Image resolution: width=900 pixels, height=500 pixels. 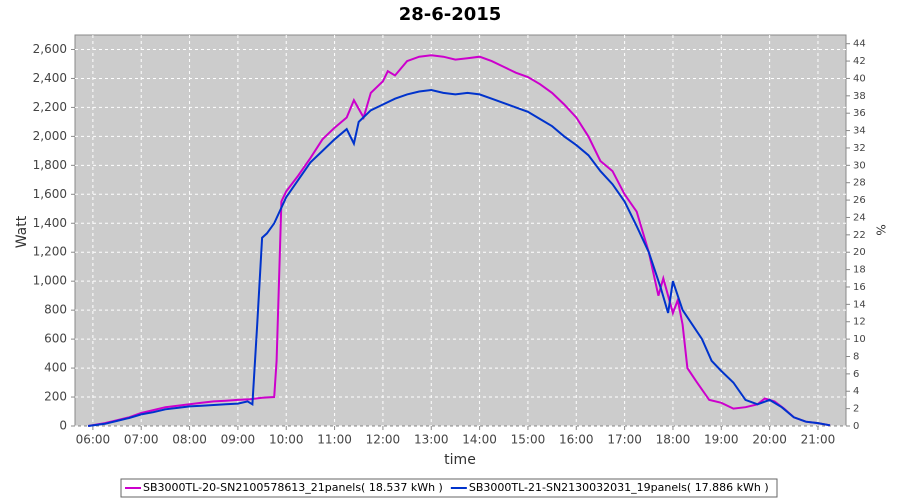 What do you see at coordinates (50, 136) in the screenshot?
I see `y-tick-label: 2,000` at bounding box center [50, 136].